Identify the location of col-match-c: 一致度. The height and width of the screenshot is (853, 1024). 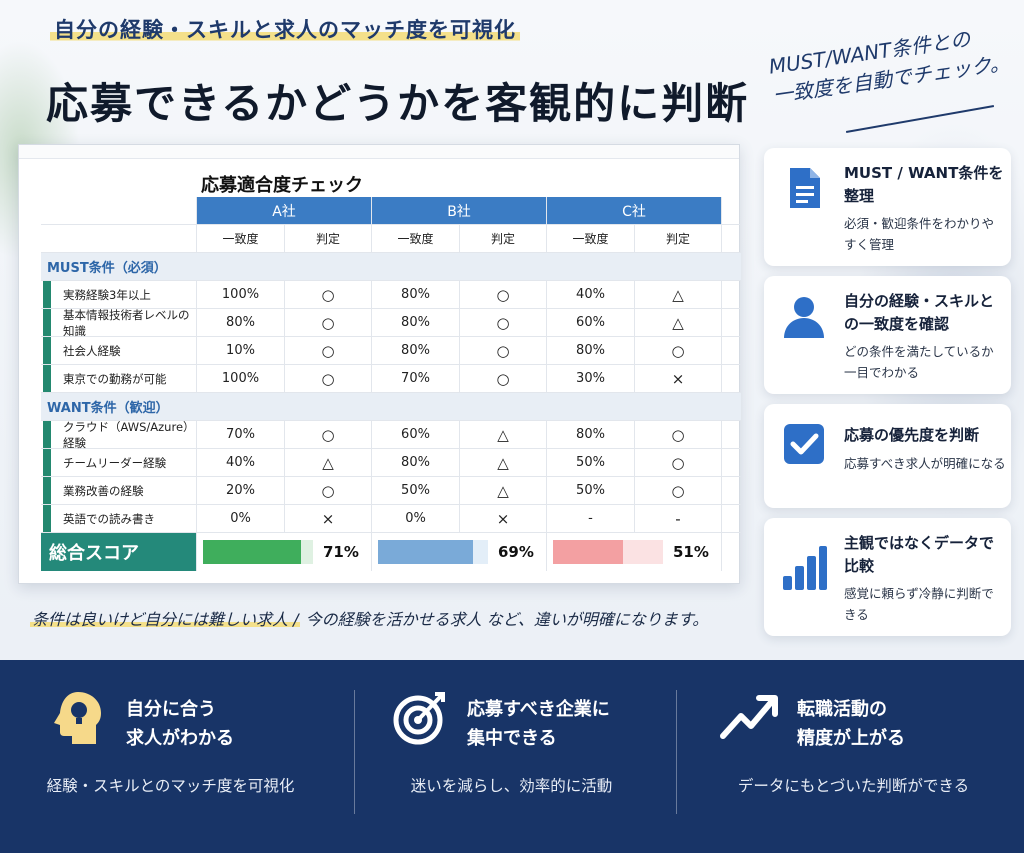
(591, 238).